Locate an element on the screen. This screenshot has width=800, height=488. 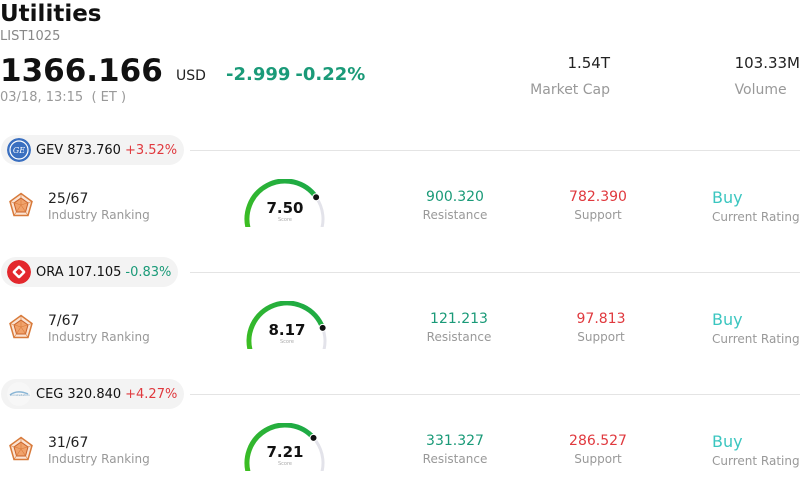
resistance-value: 900.320 is located at coordinates (455, 197).